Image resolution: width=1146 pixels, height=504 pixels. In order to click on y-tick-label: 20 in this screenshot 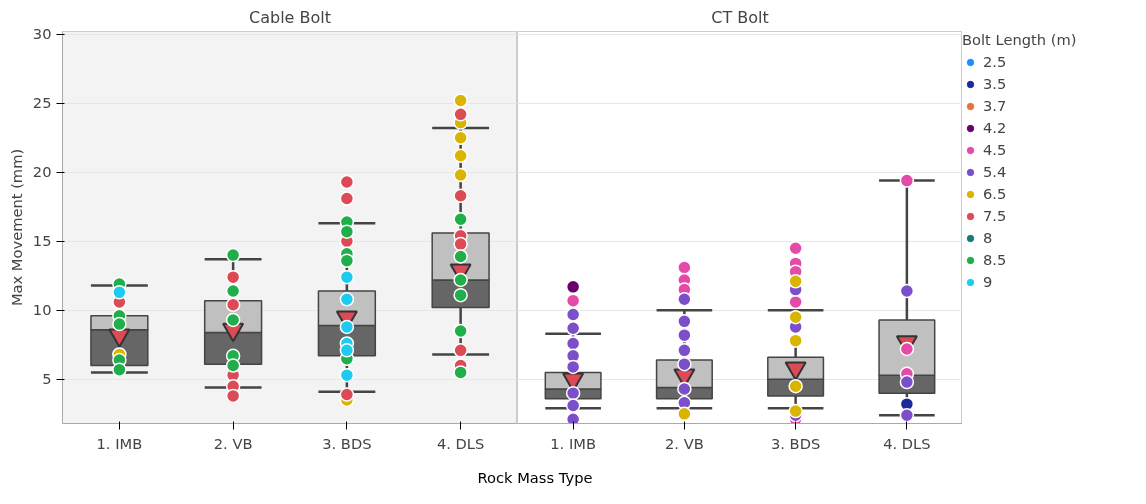, I will do `click(42, 172)`.